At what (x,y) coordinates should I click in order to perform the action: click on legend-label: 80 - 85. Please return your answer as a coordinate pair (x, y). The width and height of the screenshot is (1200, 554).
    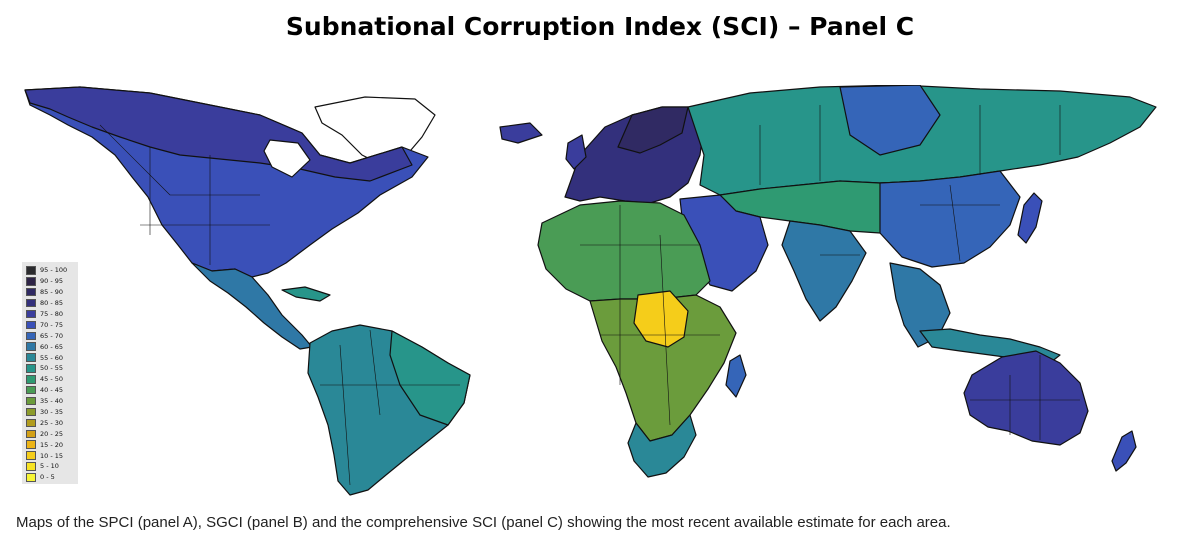
    Looking at the image, I should click on (52, 303).